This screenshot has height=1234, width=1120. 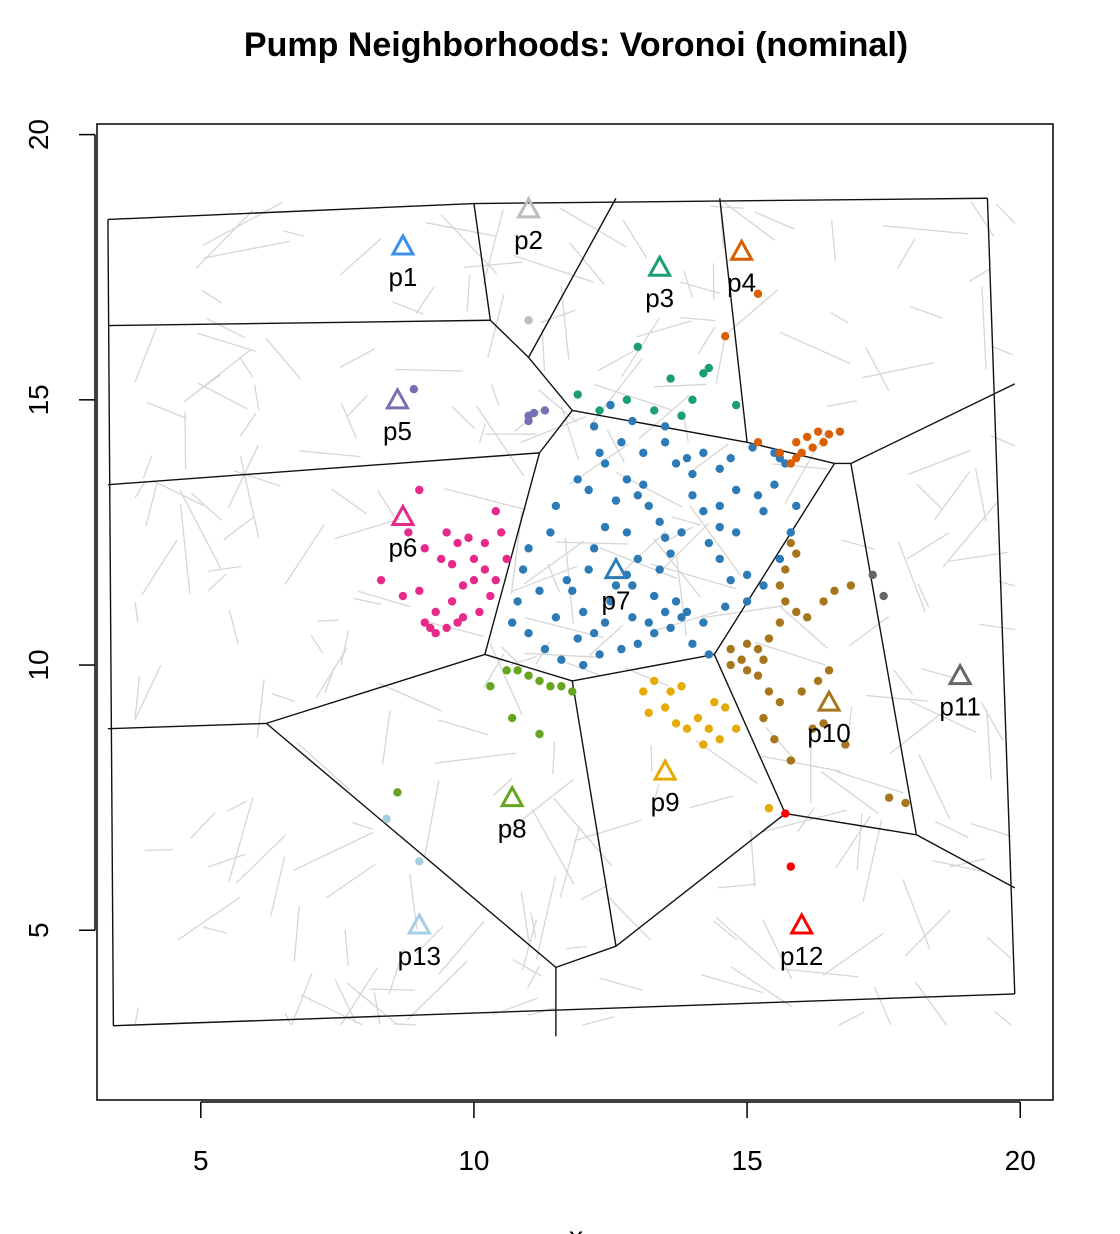 I want to click on x-tick-label: 10, so click(x=473, y=1160).